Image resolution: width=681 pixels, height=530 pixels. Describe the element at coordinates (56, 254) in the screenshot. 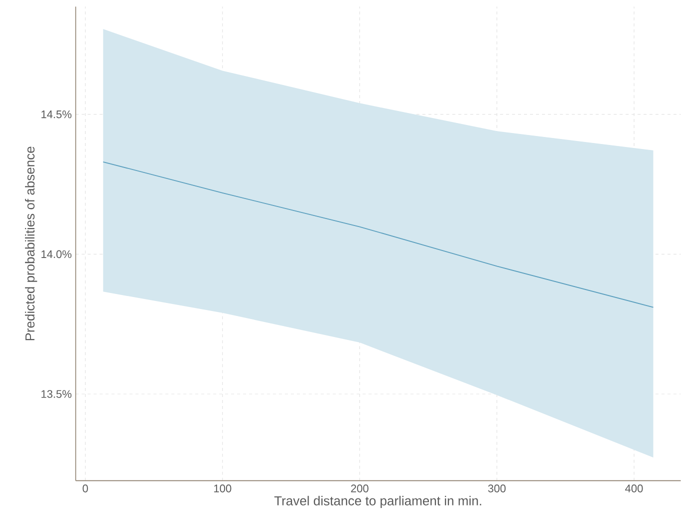

I see `y-tick-label: 14.0%` at that location.